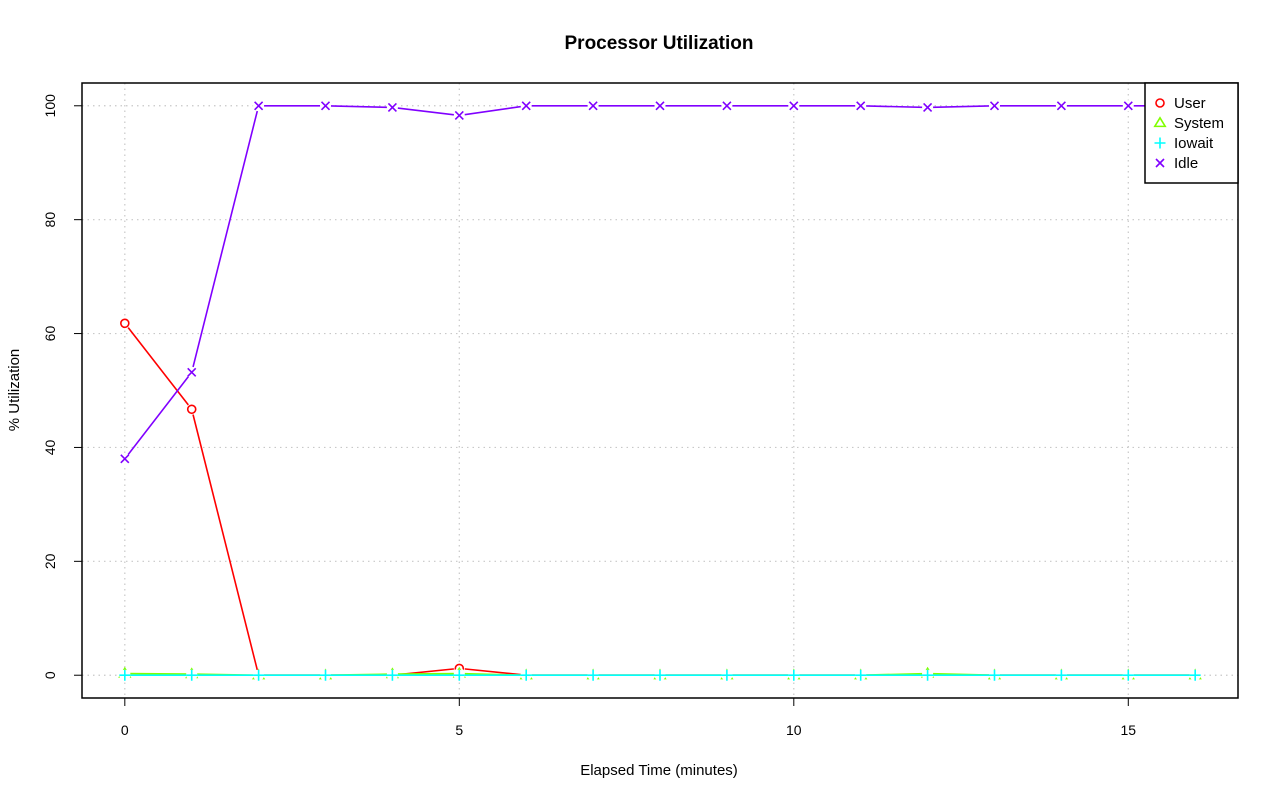 The width and height of the screenshot is (1280, 801). I want to click on x-tick-label: 5, so click(459, 730).